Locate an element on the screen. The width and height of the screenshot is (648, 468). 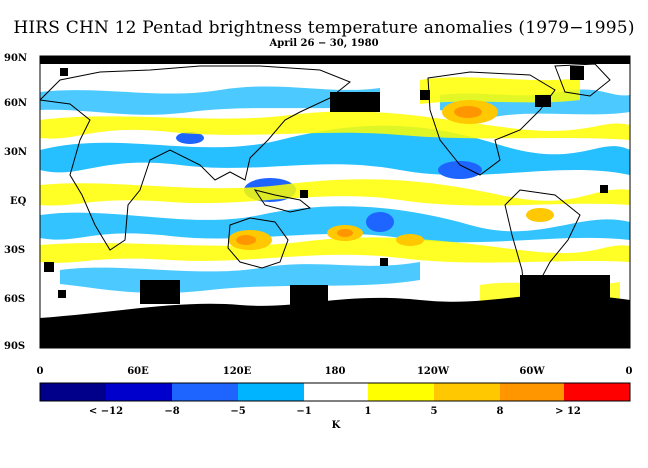
lat-label-90n: 90N is located at coordinates (16, 58).